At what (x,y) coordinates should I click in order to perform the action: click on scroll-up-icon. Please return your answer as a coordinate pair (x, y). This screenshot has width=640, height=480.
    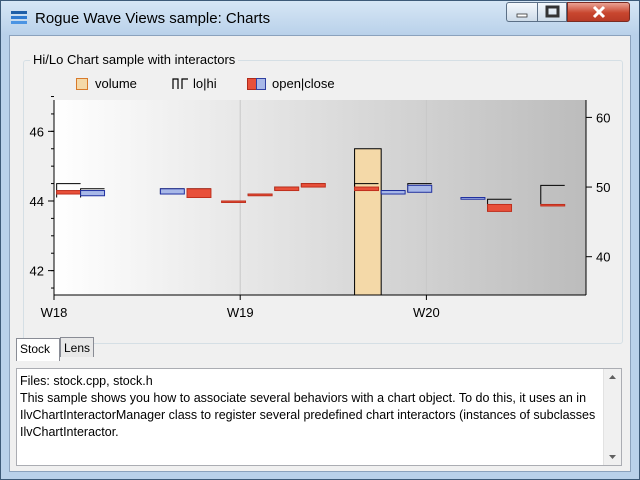
    Looking at the image, I should click on (612, 377).